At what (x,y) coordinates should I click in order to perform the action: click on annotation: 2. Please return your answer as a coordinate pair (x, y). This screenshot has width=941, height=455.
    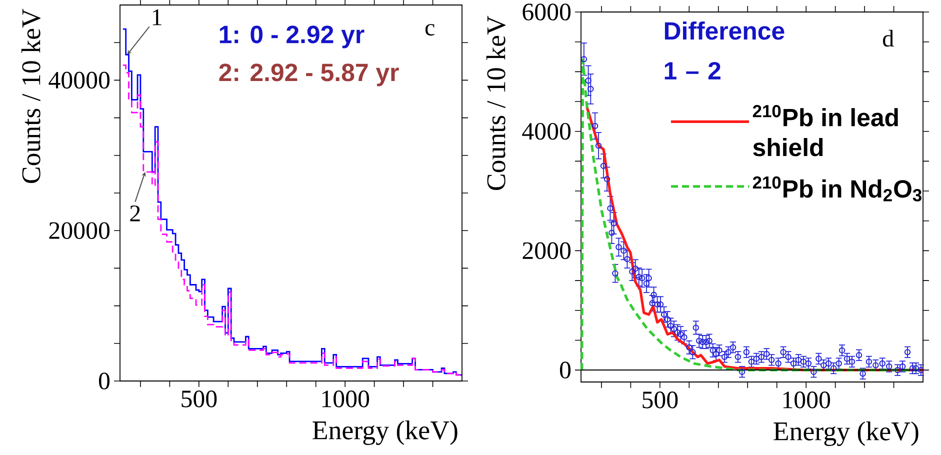
    Looking at the image, I should click on (135, 213).